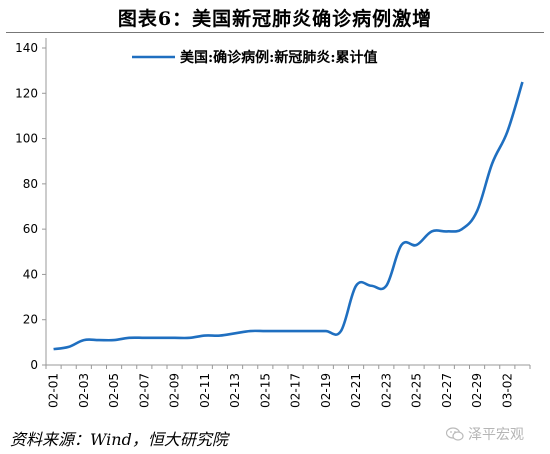 The image size is (550, 454). I want to click on x-tick-label: 02-21, so click(356, 390).